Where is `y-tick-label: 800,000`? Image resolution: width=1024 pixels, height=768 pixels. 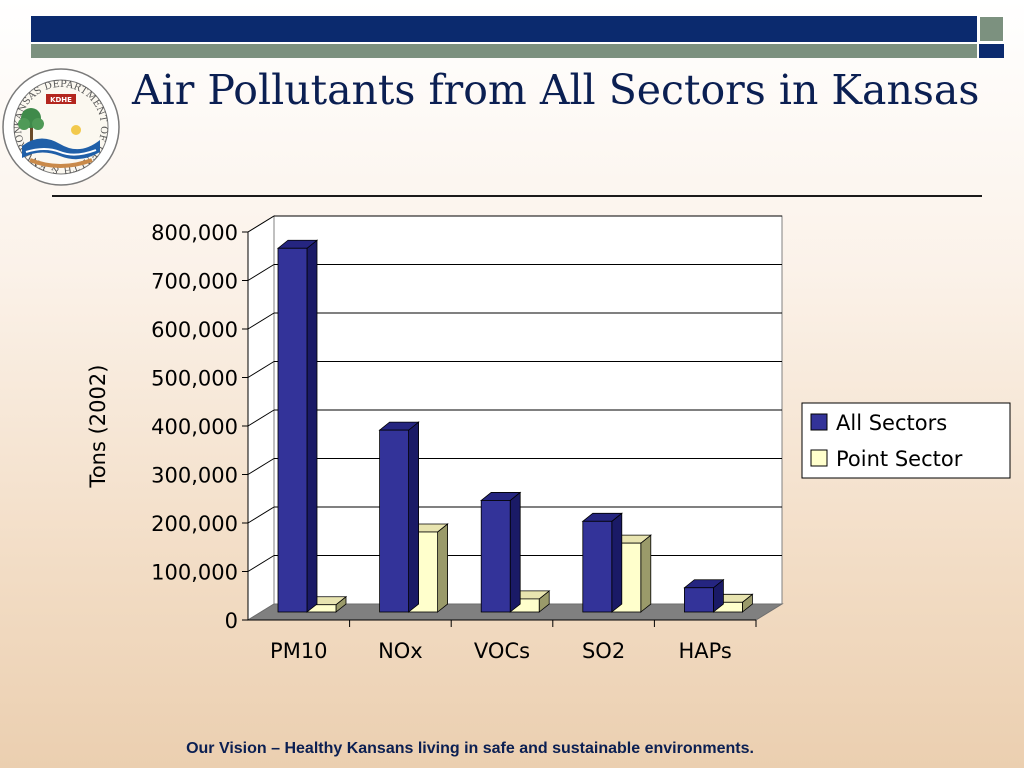 y-tick-label: 800,000 is located at coordinates (194, 233).